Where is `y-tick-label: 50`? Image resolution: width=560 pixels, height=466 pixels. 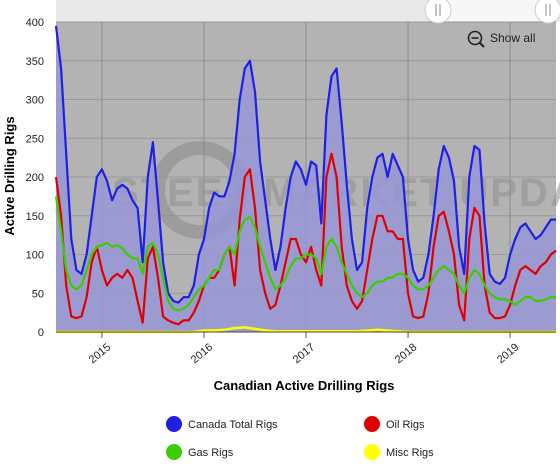 y-tick-label: 50 is located at coordinates (38, 294).